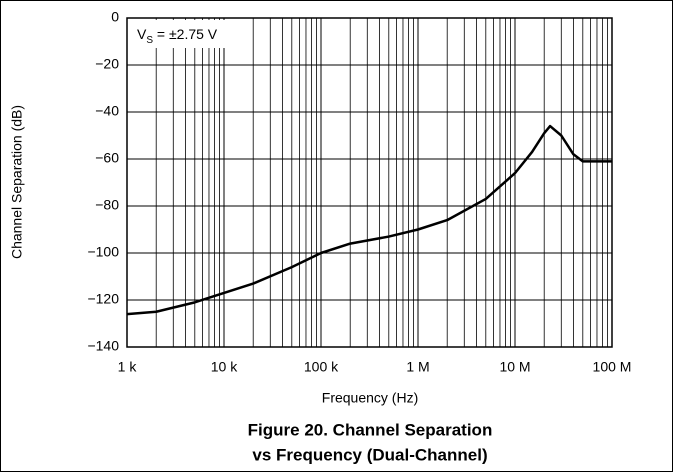 This screenshot has height=472, width=673. What do you see at coordinates (185, 34) in the screenshot?
I see `annotation-rest: = ±2.75 V` at bounding box center [185, 34].